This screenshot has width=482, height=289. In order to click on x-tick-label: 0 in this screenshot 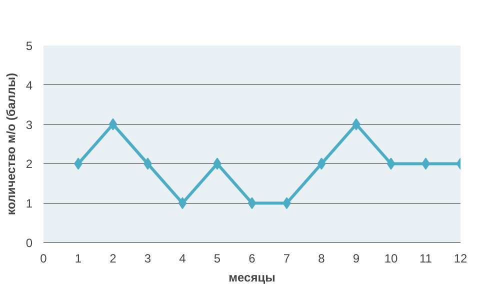, I will do `click(44, 259)`.